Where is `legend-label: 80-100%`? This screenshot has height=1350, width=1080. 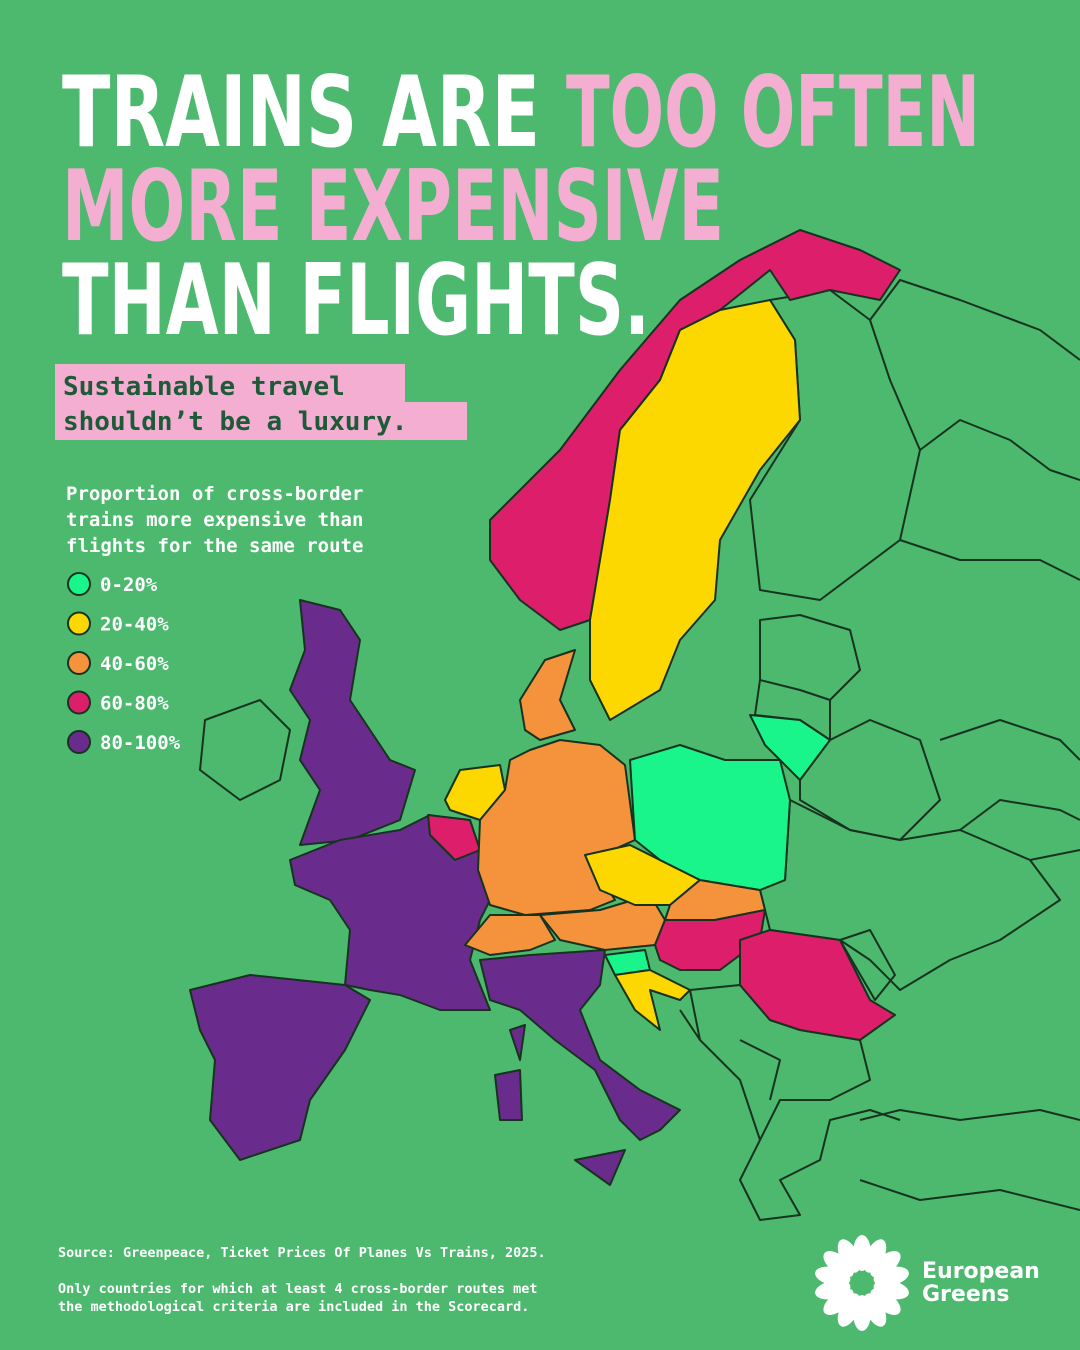
legend-label: 80-100% is located at coordinates (140, 743).